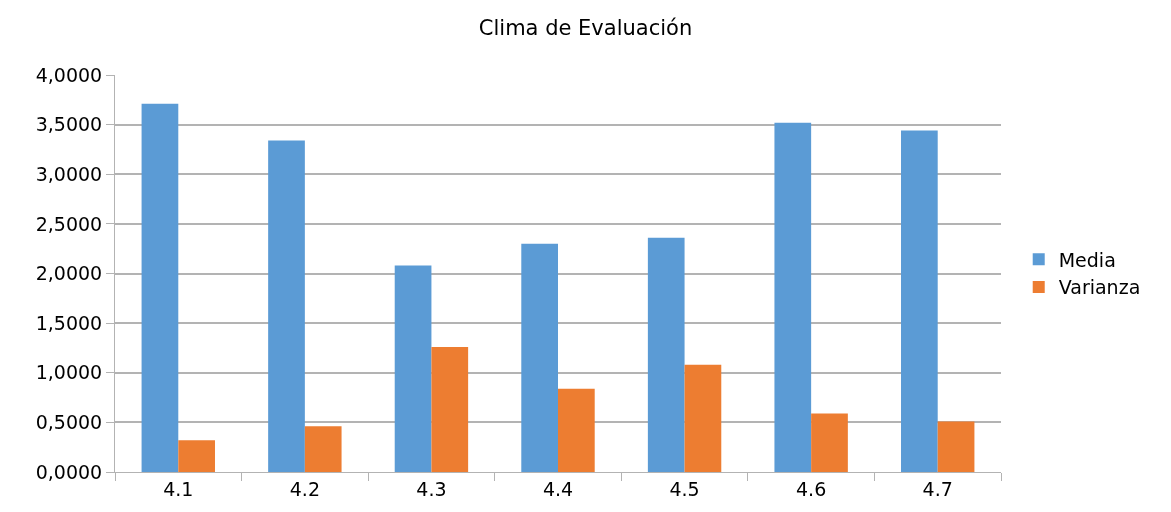 Image resolution: width=1171 pixels, height=512 pixels. I want to click on legend-label: Media, so click(1087, 259).